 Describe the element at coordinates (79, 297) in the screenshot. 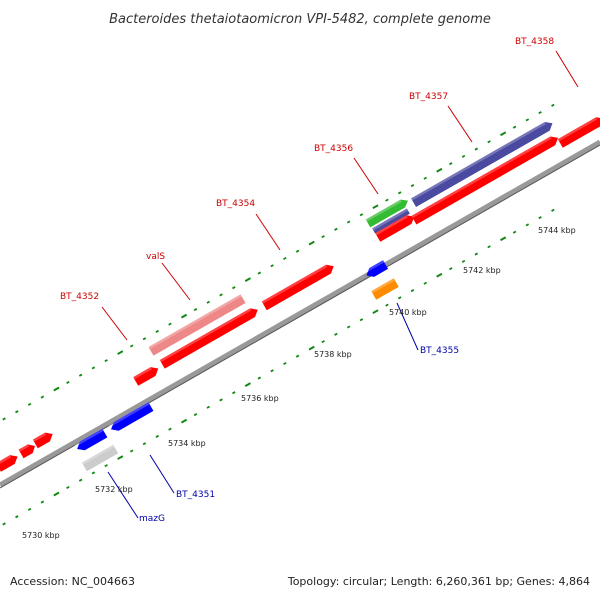

I see `gene-label-bt4352: BT_4352` at that location.